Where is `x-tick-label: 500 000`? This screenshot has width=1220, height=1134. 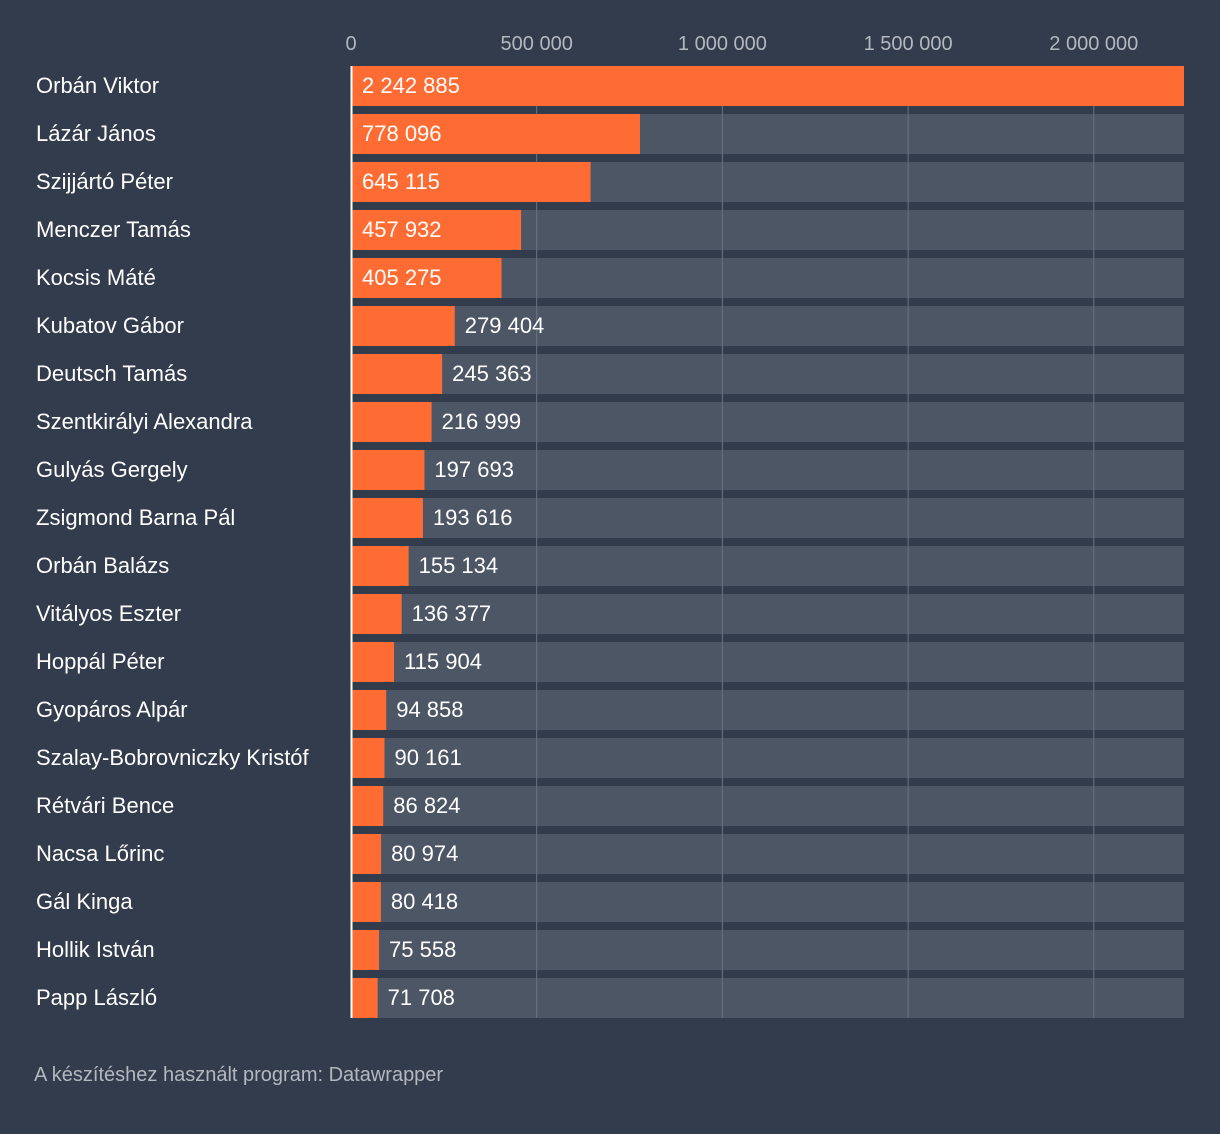 x-tick-label: 500 000 is located at coordinates (537, 44).